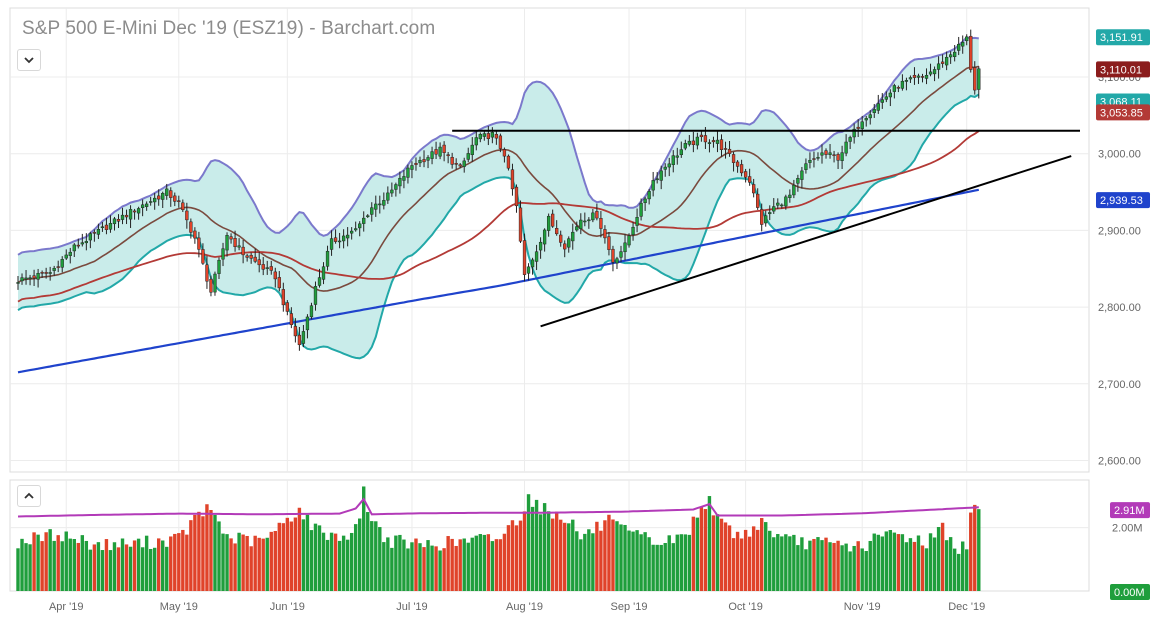 The height and width of the screenshot is (621, 1154). What do you see at coordinates (498, 507) in the screenshot?
I see `volume-average-line` at bounding box center [498, 507].